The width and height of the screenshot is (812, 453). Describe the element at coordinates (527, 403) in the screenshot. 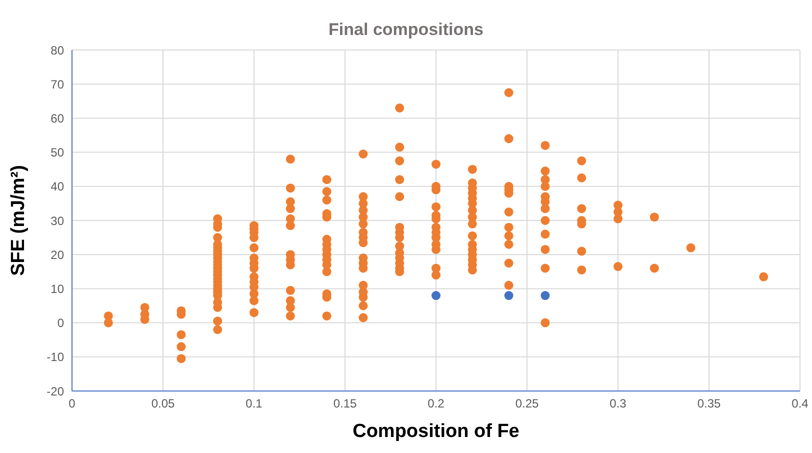

I see `x-tick-label: 0.25` at that location.